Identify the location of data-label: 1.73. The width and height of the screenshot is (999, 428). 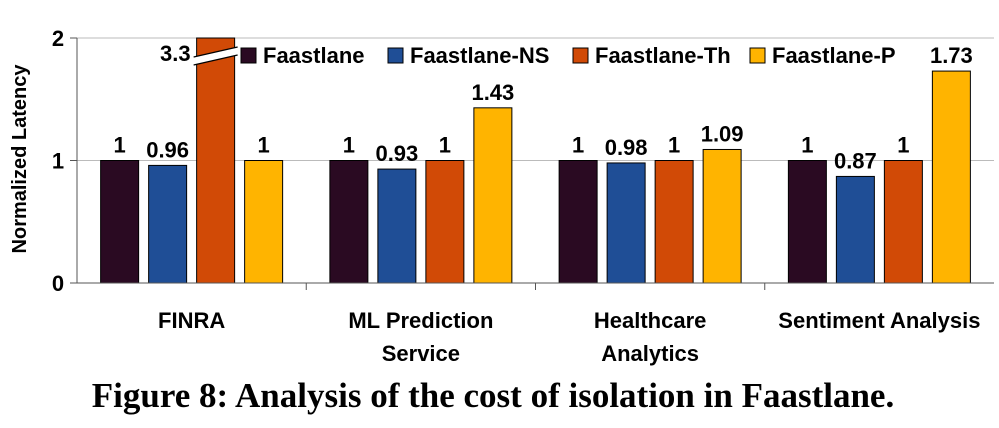
(951, 55).